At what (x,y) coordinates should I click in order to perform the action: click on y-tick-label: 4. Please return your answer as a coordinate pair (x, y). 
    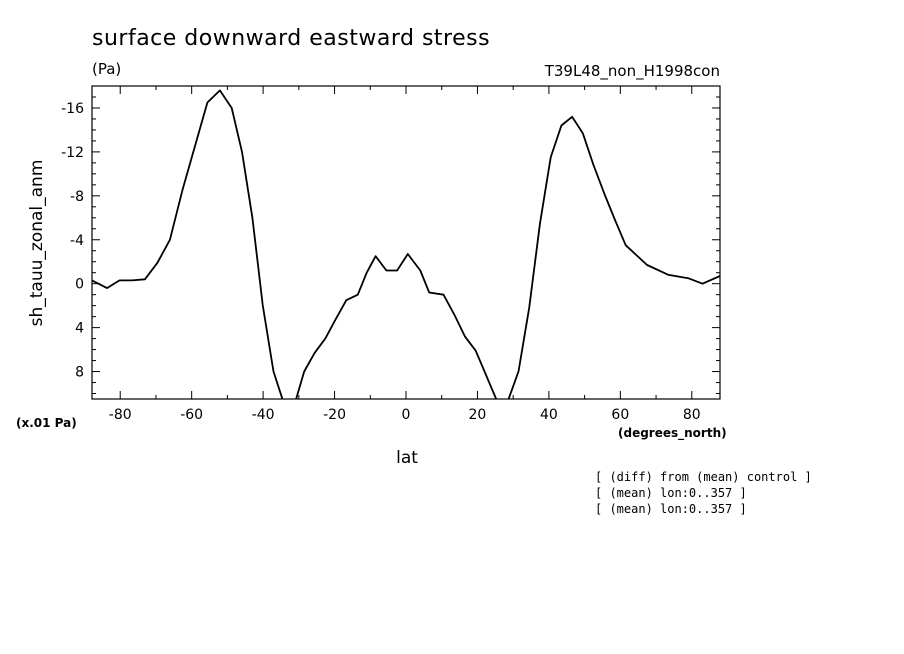
    Looking at the image, I should click on (79, 329).